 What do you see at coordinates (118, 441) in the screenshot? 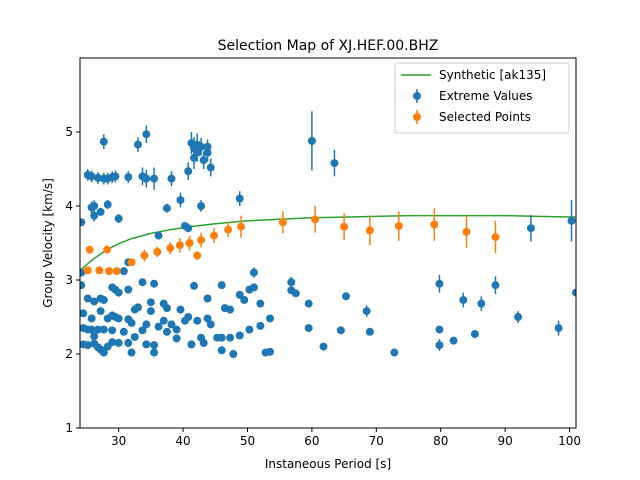
I see `x-tick-label: 30` at bounding box center [118, 441].